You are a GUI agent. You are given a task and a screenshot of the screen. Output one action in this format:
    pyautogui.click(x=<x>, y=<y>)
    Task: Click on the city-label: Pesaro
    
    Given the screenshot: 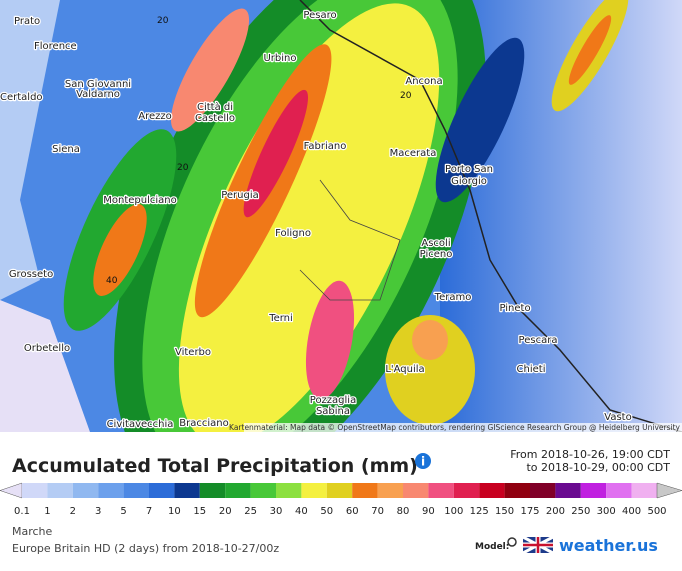 What is the action you would take?
    pyautogui.click(x=319, y=15)
    